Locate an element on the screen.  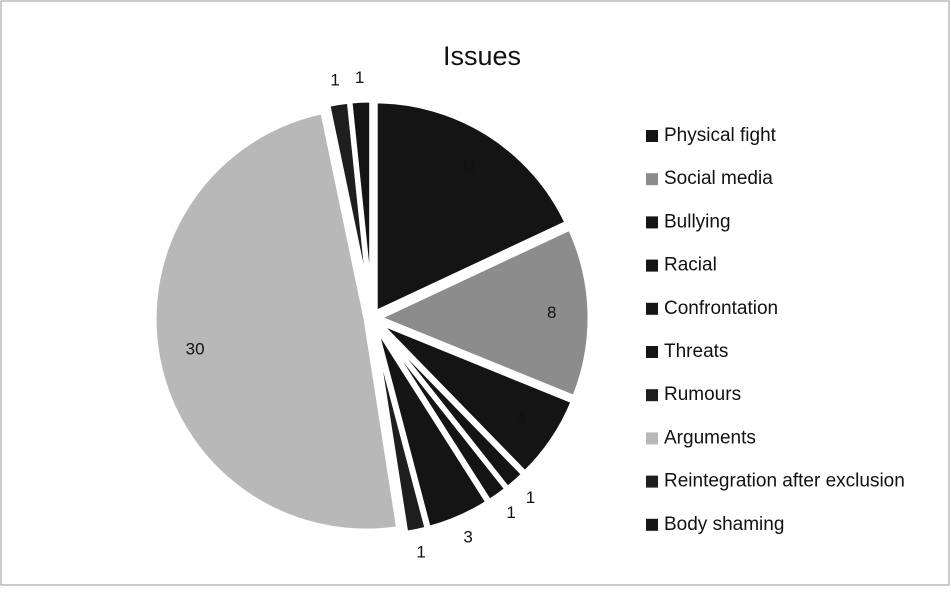
legend-label: Reintegration after exclusion is located at coordinates (784, 481).